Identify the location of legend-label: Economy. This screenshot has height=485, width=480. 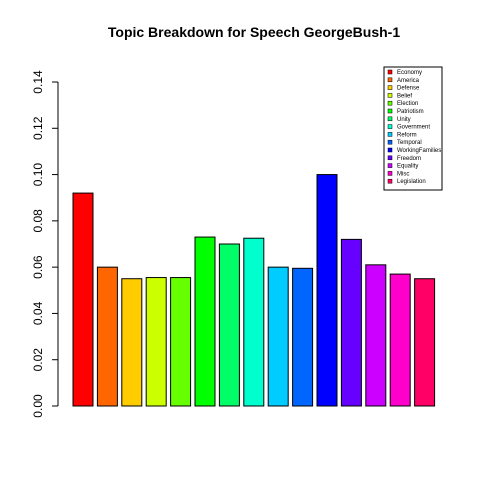
(409, 73).